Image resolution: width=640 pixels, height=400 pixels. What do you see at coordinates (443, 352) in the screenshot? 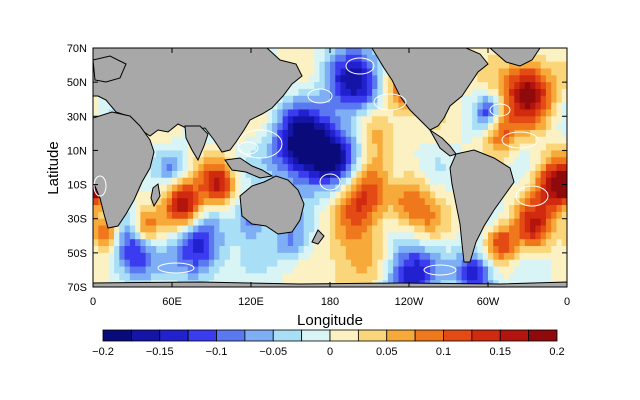
I see `colorbar-tick-label: 0.1` at bounding box center [443, 352].